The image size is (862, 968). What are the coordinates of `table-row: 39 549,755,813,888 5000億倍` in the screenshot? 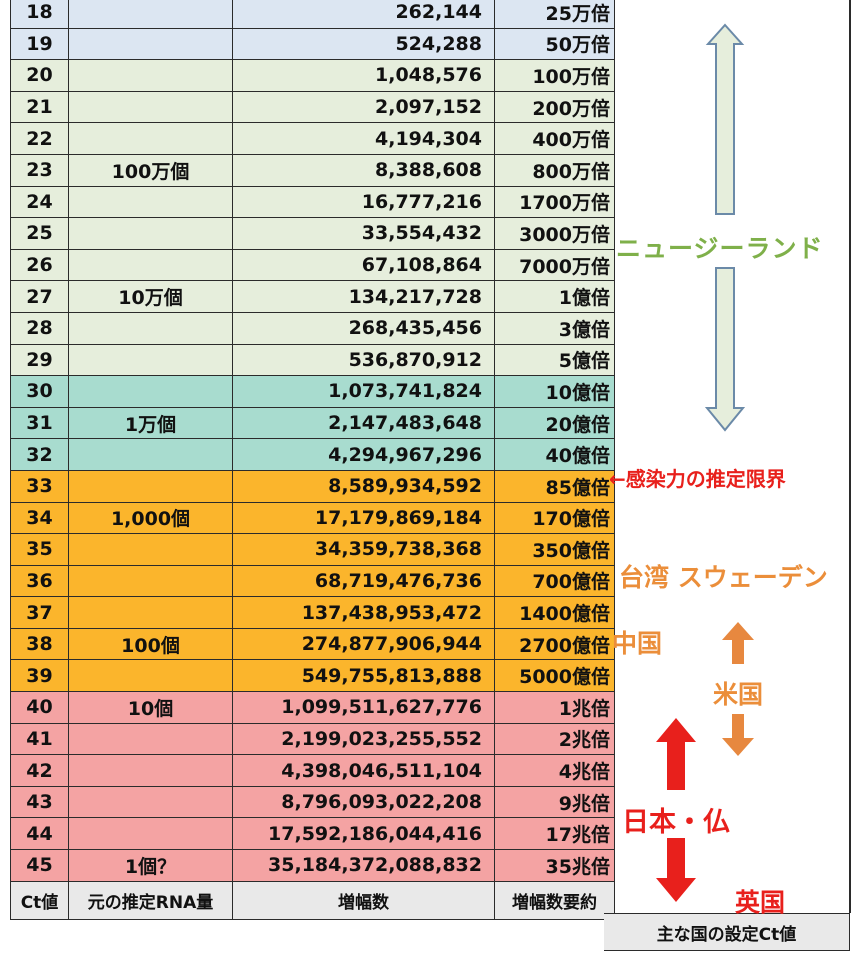 It's located at (312, 676).